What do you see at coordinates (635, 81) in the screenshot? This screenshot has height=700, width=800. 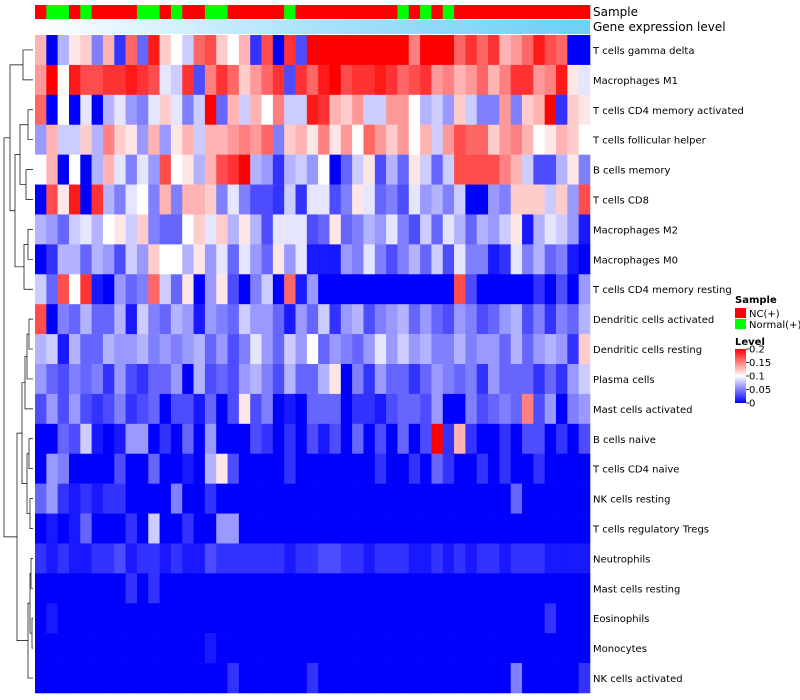 I see `row-label: Macrophages M1` at bounding box center [635, 81].